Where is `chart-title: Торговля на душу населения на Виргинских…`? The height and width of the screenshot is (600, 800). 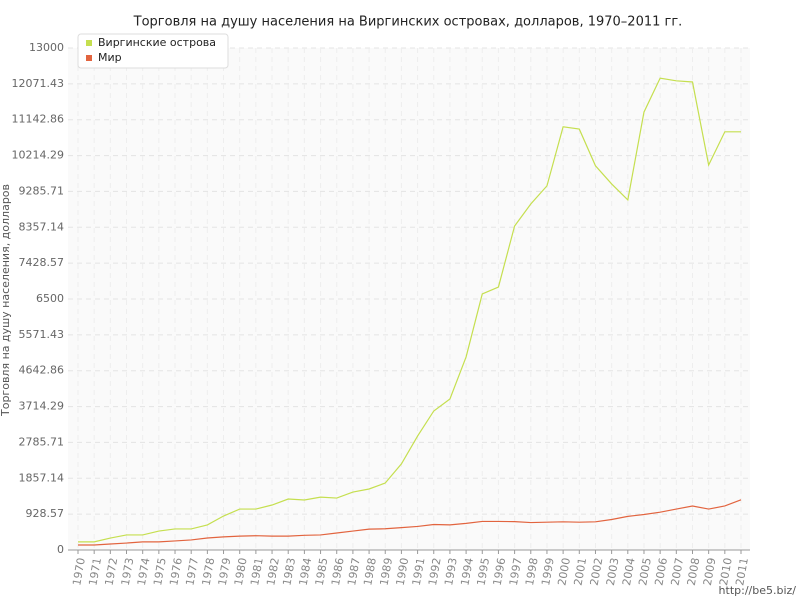
chart-title: Торговля на душу населения на Виргинских… is located at coordinates (408, 22).